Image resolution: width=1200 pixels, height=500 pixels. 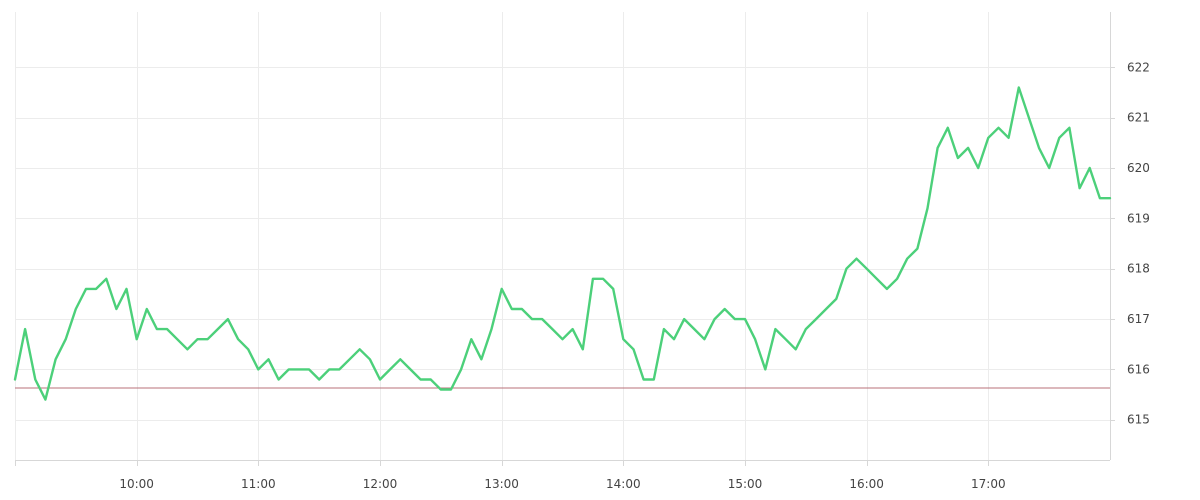 What do you see at coordinates (258, 484) in the screenshot?
I see `x-tick-label: 11:00` at bounding box center [258, 484].